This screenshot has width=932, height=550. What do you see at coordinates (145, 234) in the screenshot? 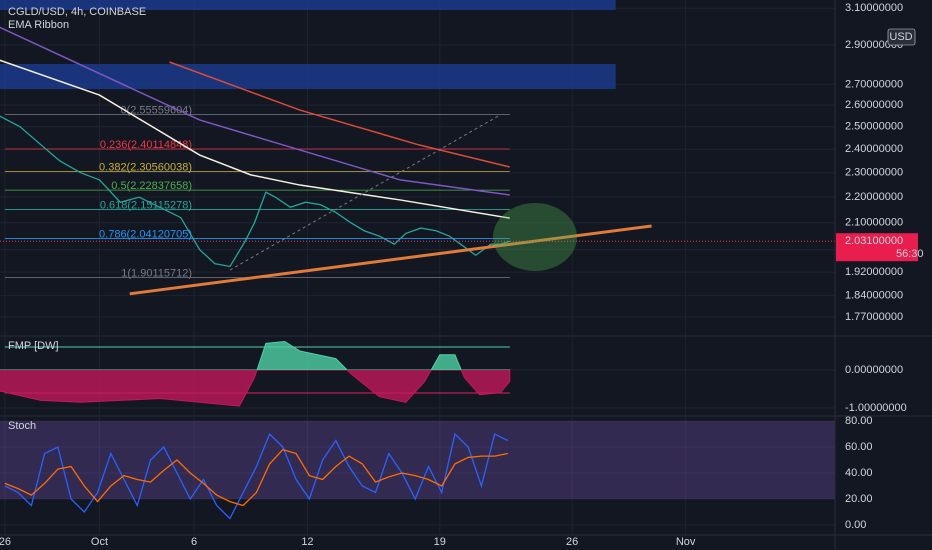
I see `fib-label: 0.786(2.04120705)` at bounding box center [145, 234].